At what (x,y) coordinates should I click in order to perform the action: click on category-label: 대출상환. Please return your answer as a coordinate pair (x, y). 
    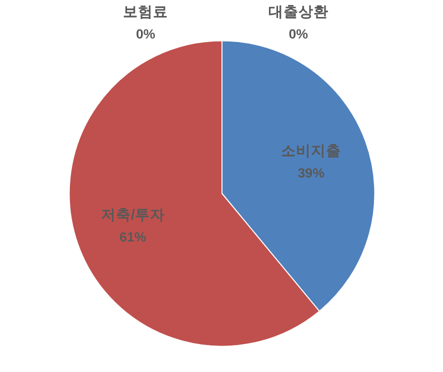
    Looking at the image, I should click on (298, 12).